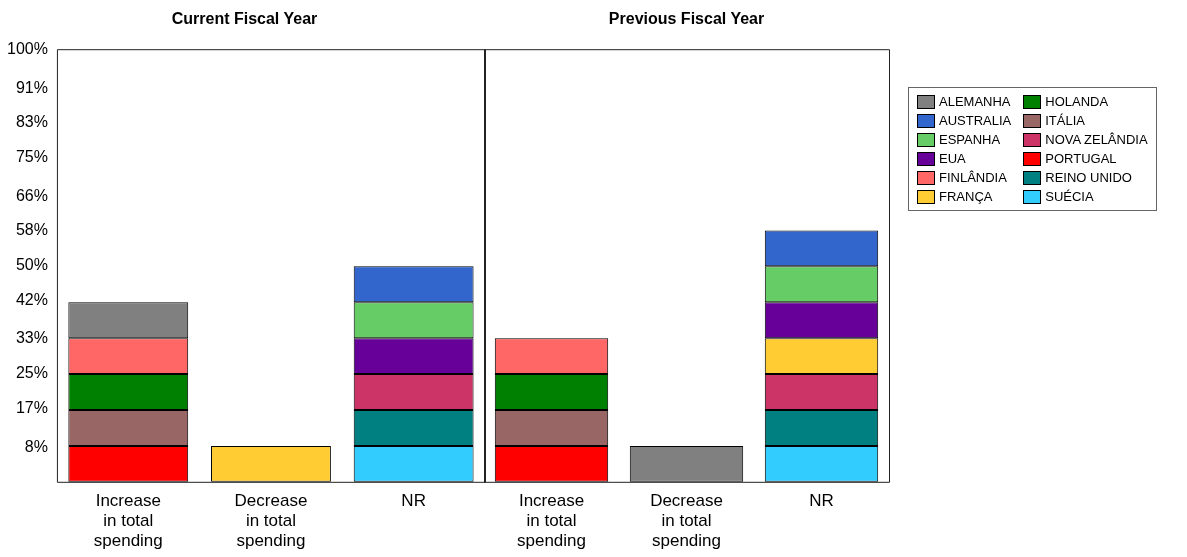  Describe the element at coordinates (31, 338) in the screenshot. I see `y-tick-label: 33%` at that location.